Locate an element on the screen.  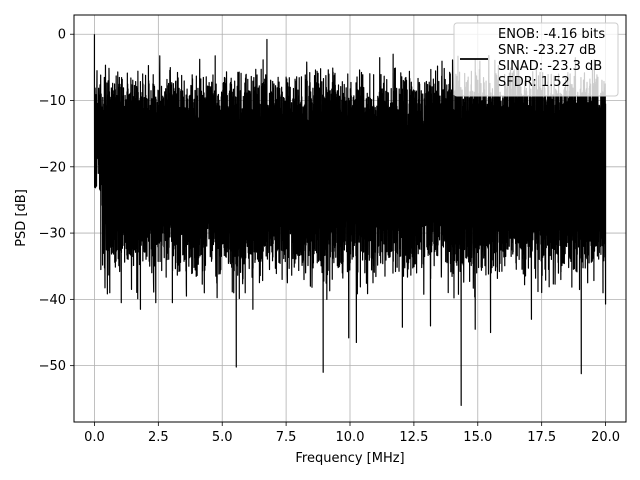
x-ticks: 0.0 2.5 5.0 7.5 10.0 12.5 15.0 17.5 20.0 is located at coordinates (352, 433).